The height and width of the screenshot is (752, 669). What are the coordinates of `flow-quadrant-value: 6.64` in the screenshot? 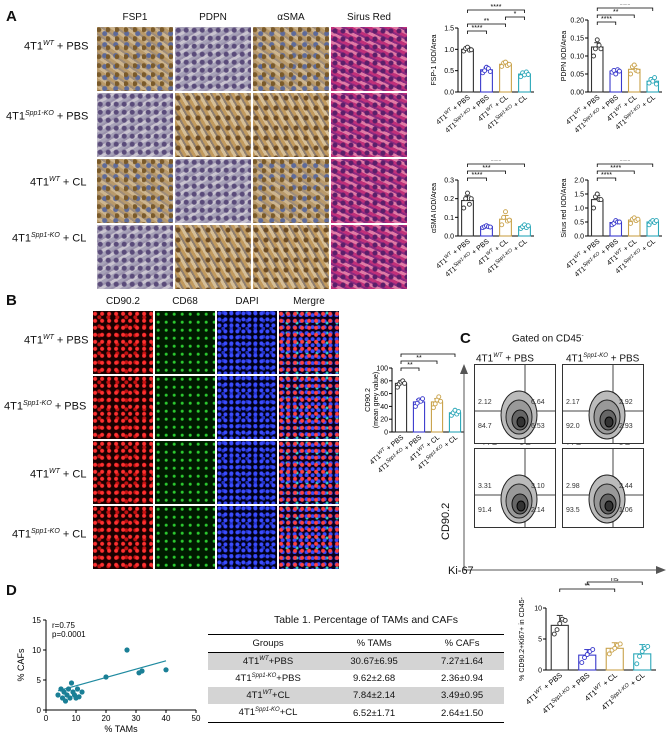 It's located at (538, 402).